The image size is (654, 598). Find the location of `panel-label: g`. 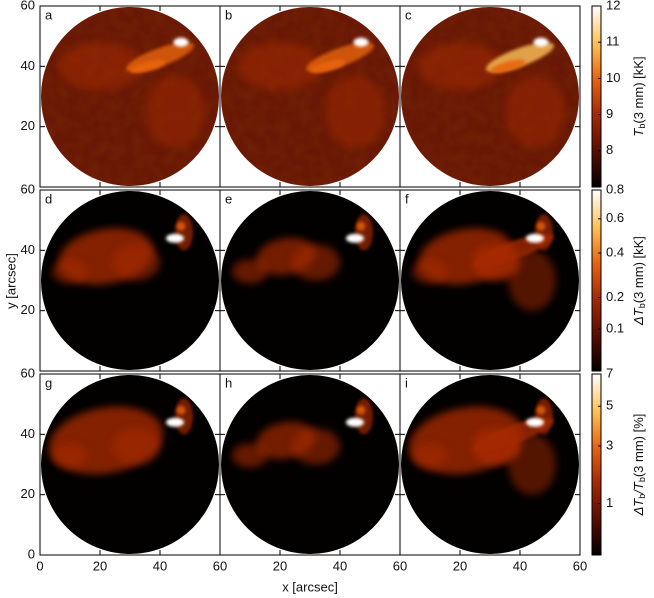

panel-label: g is located at coordinates (48, 382).